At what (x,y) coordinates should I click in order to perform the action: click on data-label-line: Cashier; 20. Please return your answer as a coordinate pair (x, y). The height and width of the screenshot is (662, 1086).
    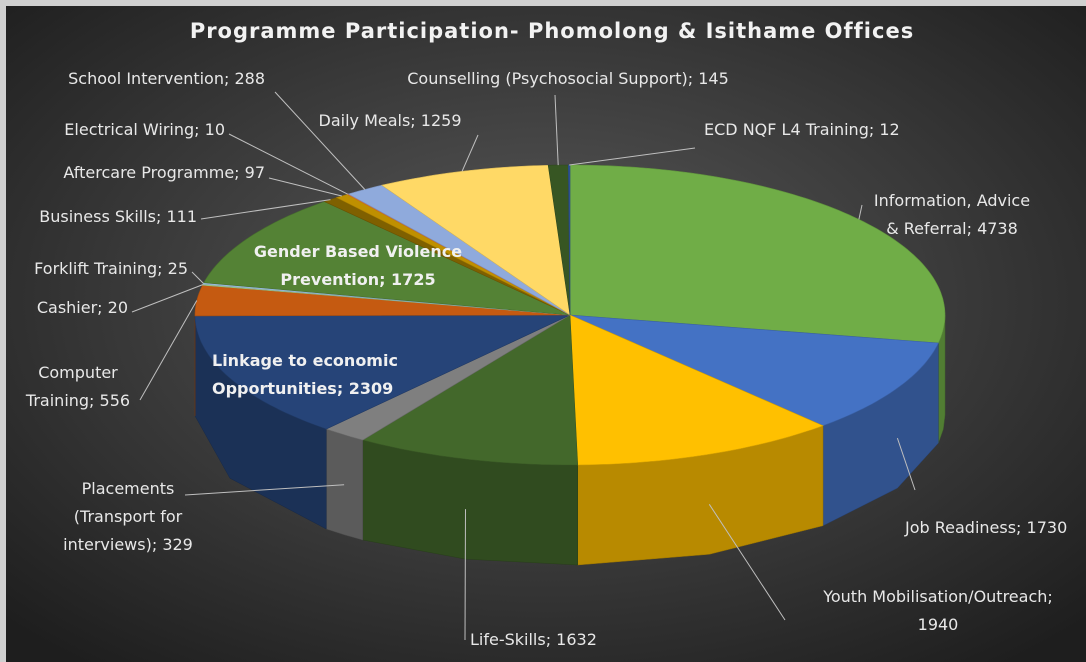
    Looking at the image, I should click on (82, 307).